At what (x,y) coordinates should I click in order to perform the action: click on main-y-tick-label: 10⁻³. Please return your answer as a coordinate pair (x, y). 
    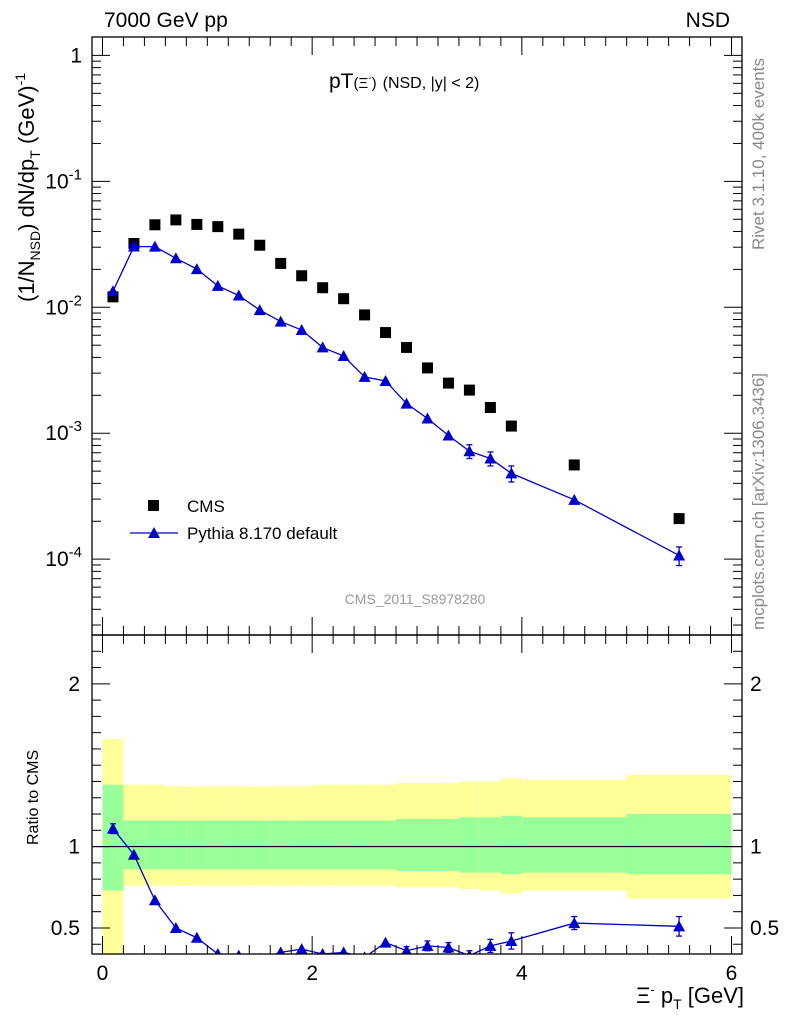
    Looking at the image, I should click on (63, 431).